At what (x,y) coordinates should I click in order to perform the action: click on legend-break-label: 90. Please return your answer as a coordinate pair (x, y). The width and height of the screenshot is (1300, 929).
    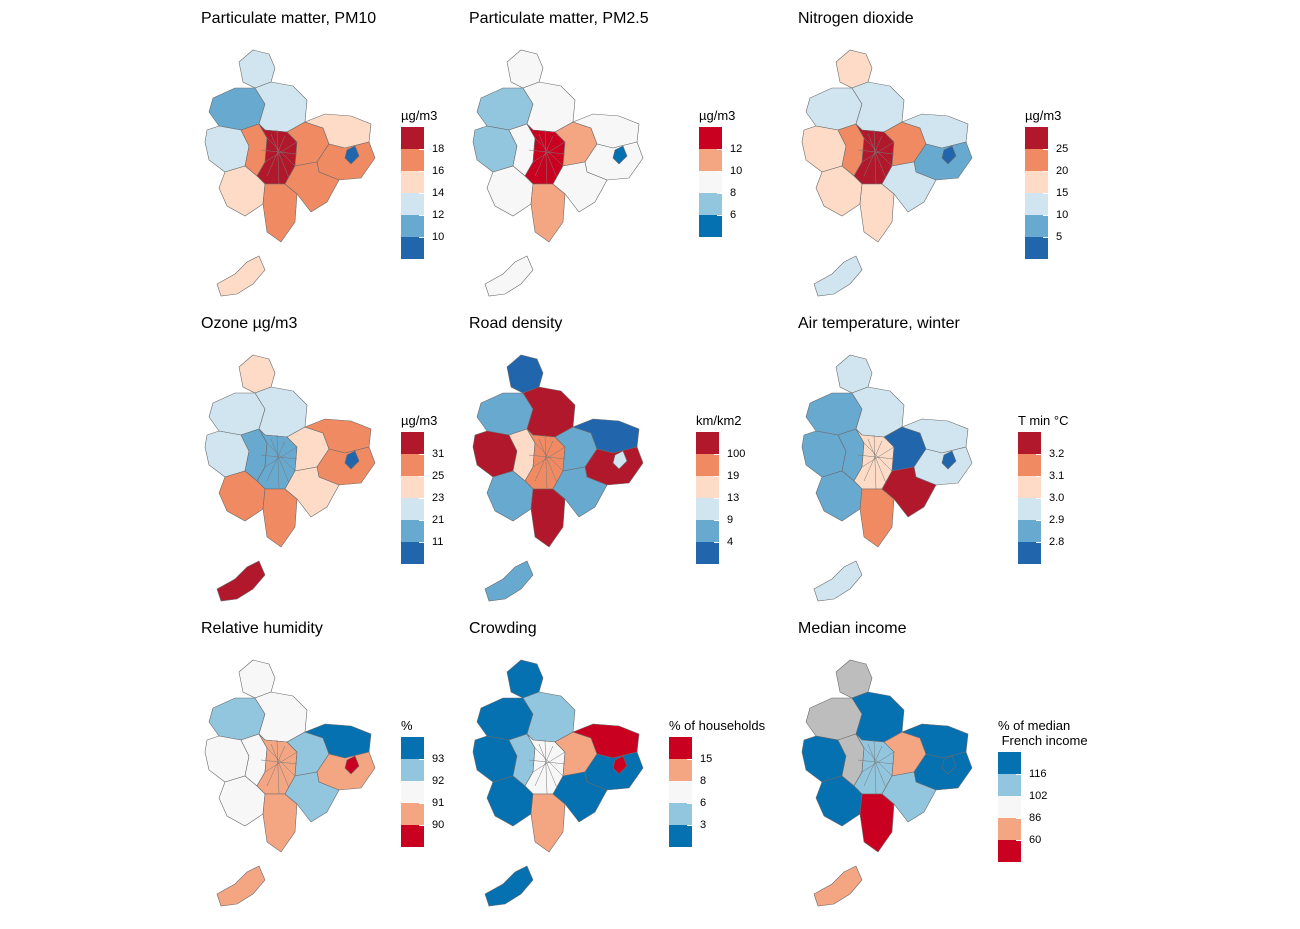
    Looking at the image, I should click on (438, 825).